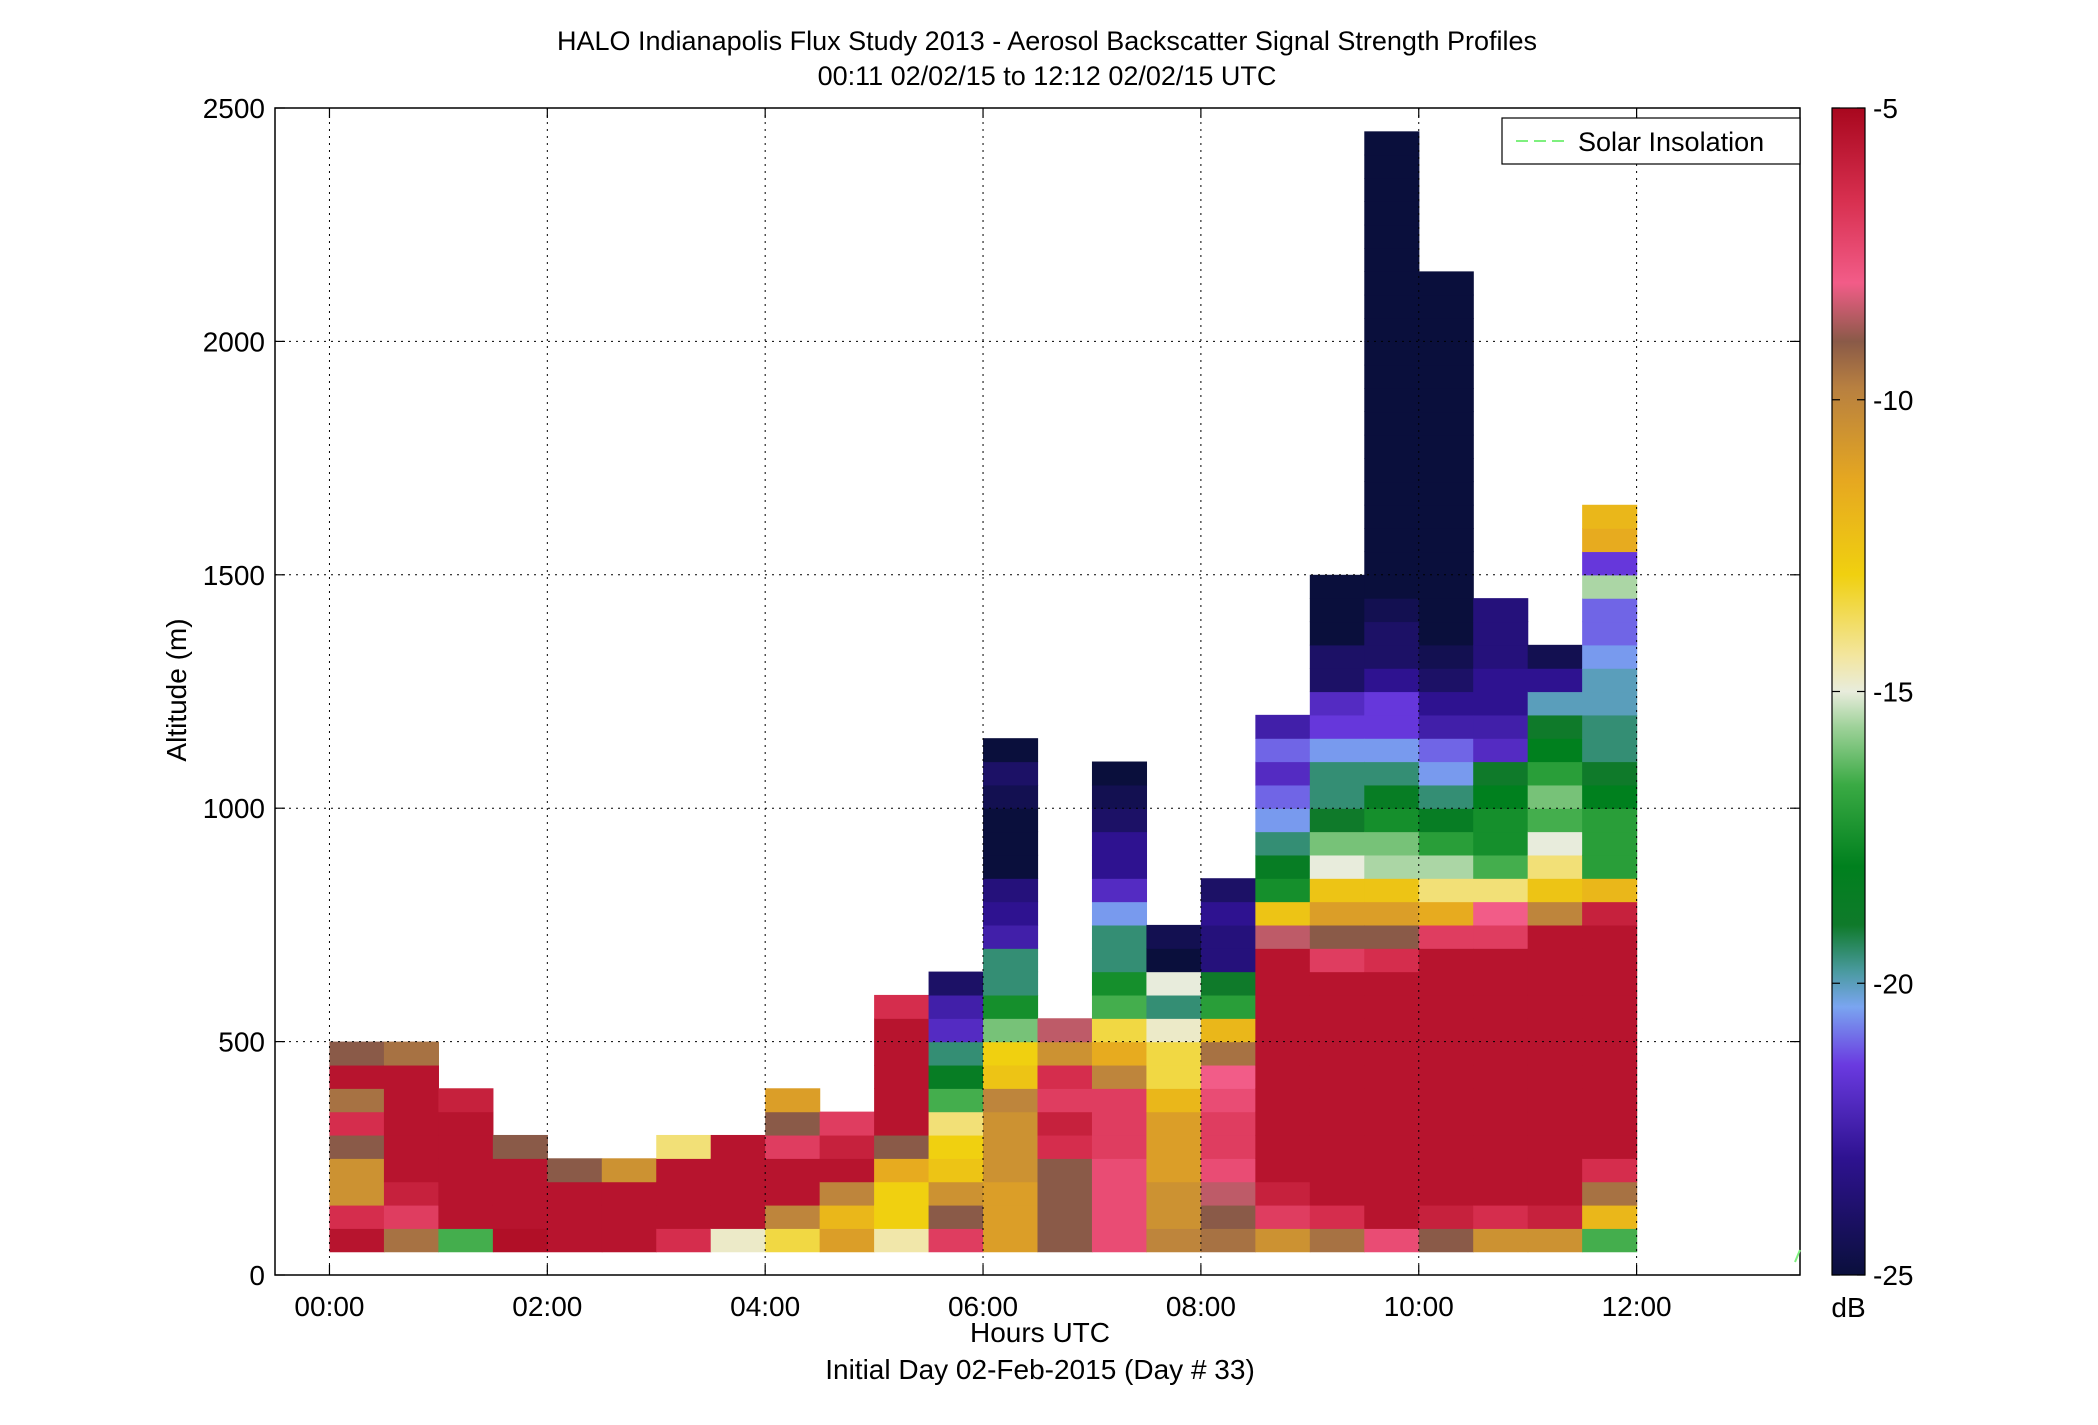 The height and width of the screenshot is (1425, 2098). I want to click on solar-insolation-line, so click(1797, 1256).